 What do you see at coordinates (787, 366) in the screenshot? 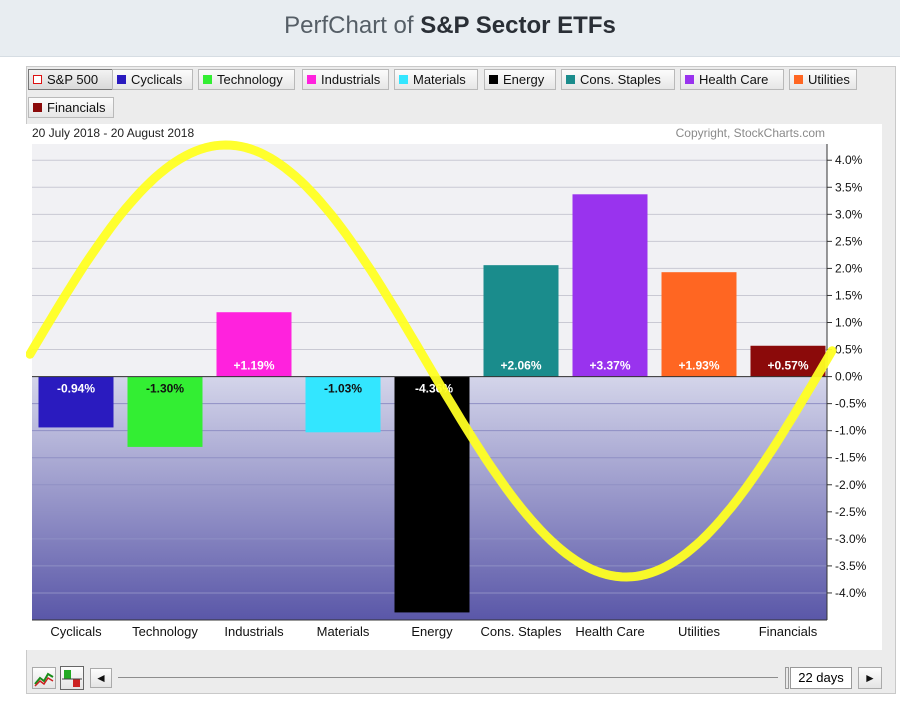
I see `data-label: +0.57%` at bounding box center [787, 366].